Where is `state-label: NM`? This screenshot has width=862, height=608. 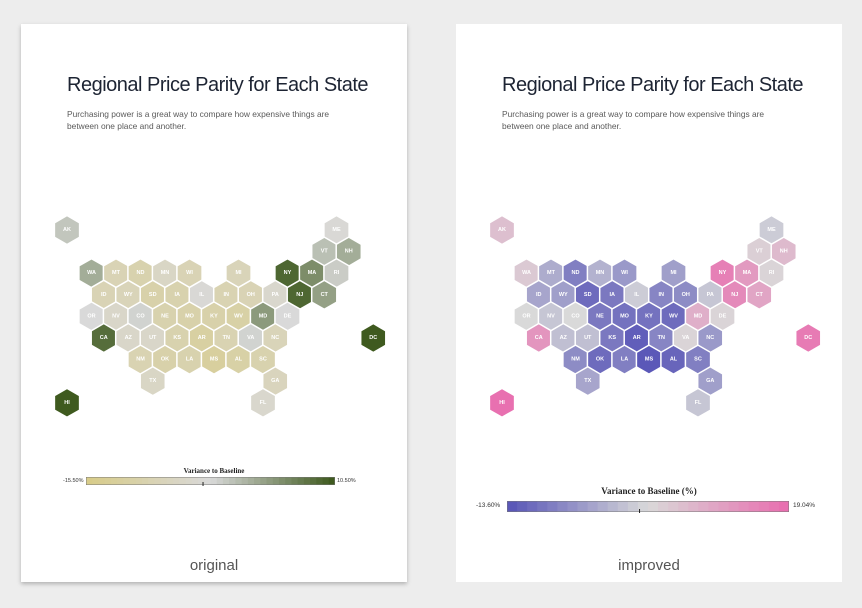
state-label: NM is located at coordinates (140, 360).